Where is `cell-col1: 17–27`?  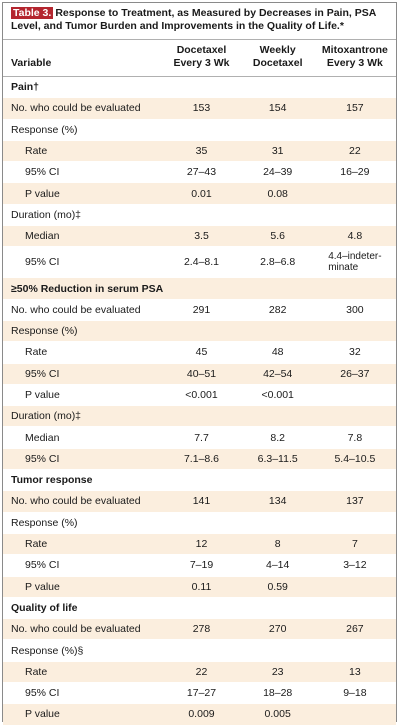 cell-col1: 17–27 is located at coordinates (201, 693).